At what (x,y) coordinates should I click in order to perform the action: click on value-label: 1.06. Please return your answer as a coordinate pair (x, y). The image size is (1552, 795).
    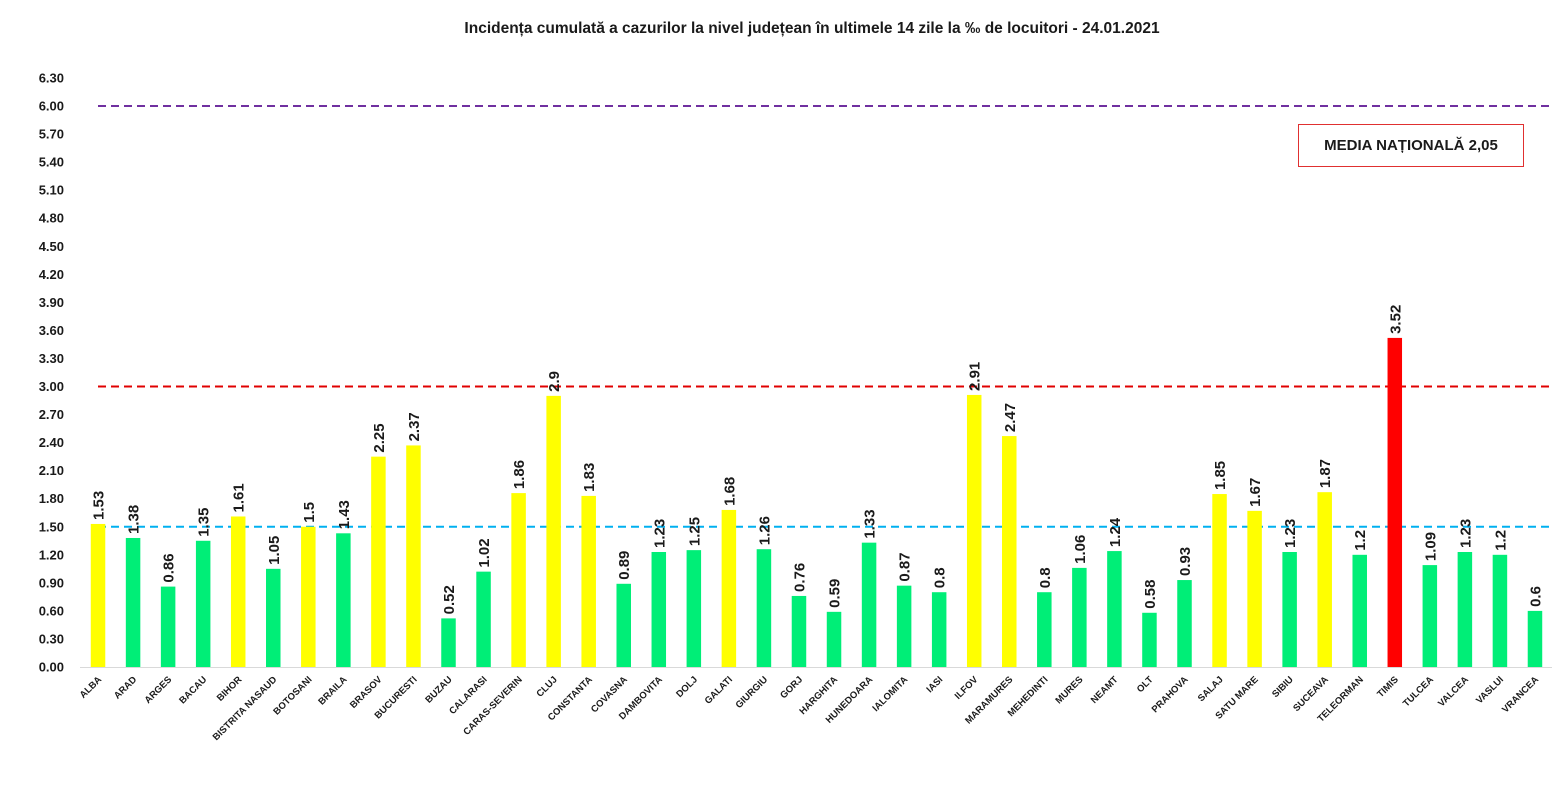
    Looking at the image, I should click on (1080, 549).